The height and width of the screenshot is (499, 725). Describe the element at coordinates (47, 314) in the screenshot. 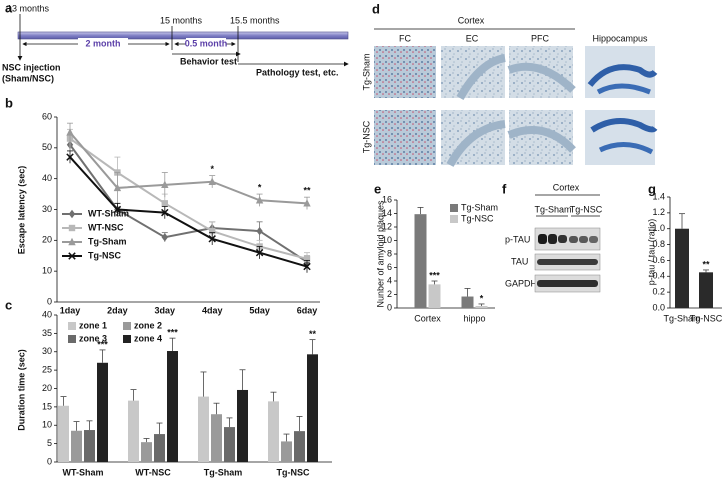

I see `y-tick-label: 40` at that location.